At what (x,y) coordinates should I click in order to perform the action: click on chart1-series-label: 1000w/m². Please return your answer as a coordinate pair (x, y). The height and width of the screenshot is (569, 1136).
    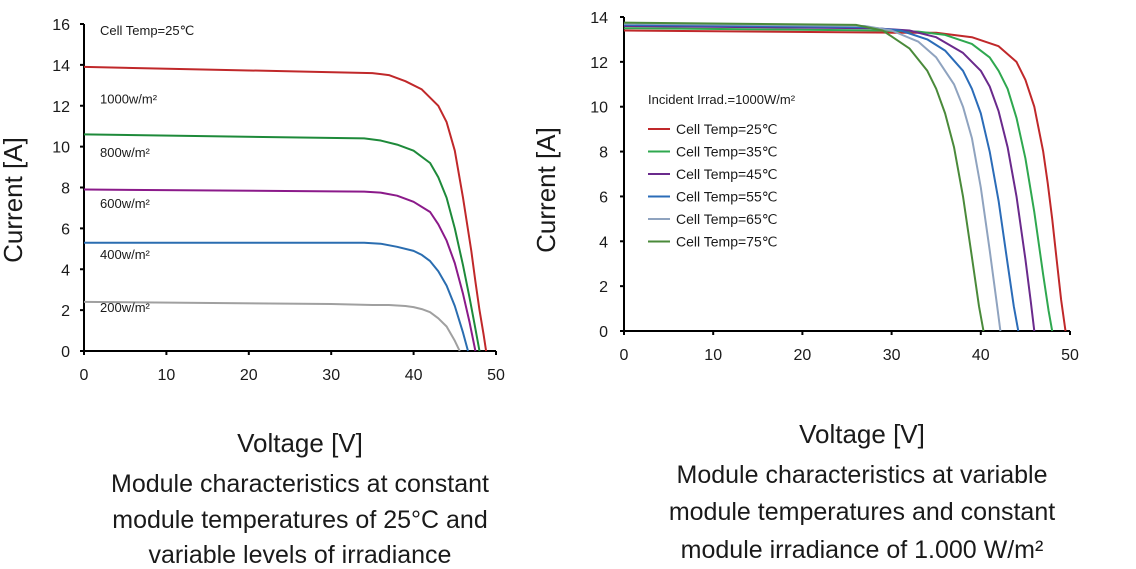
    Looking at the image, I should click on (129, 99).